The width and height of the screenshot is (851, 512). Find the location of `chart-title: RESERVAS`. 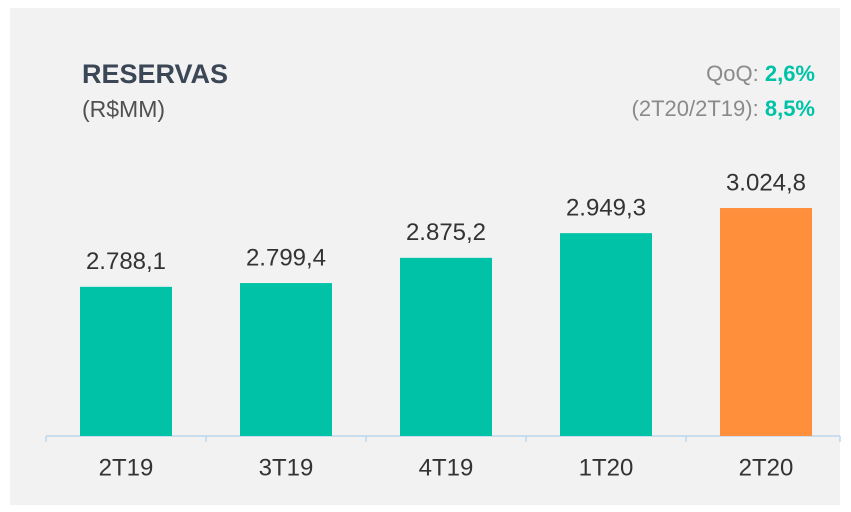

chart-title: RESERVAS is located at coordinates (155, 74).